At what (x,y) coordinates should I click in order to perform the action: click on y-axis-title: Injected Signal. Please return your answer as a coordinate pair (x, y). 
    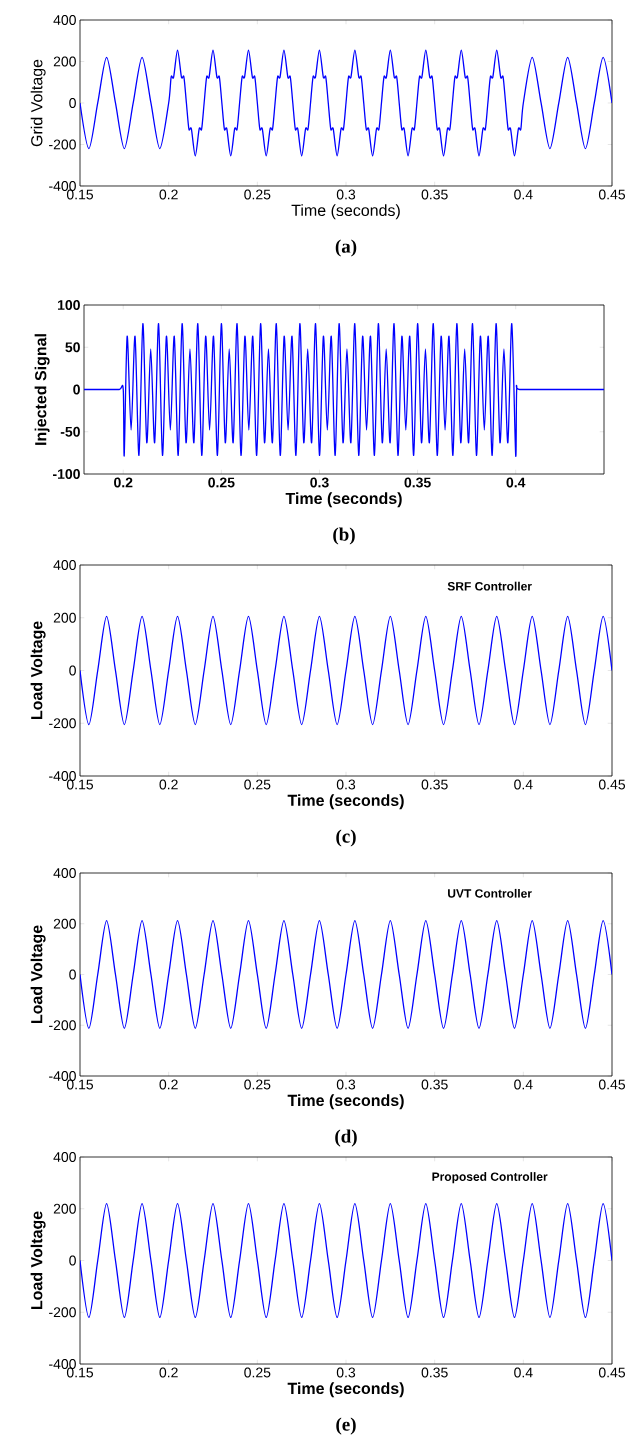
    Looking at the image, I should click on (42, 389).